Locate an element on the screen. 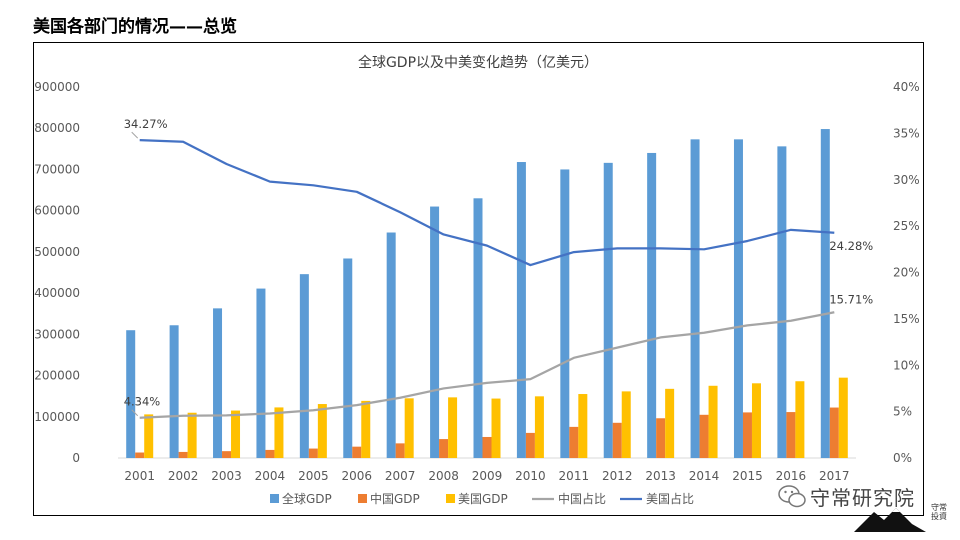 The width and height of the screenshot is (960, 540). bar-us-gdp-2013 is located at coordinates (670, 423).